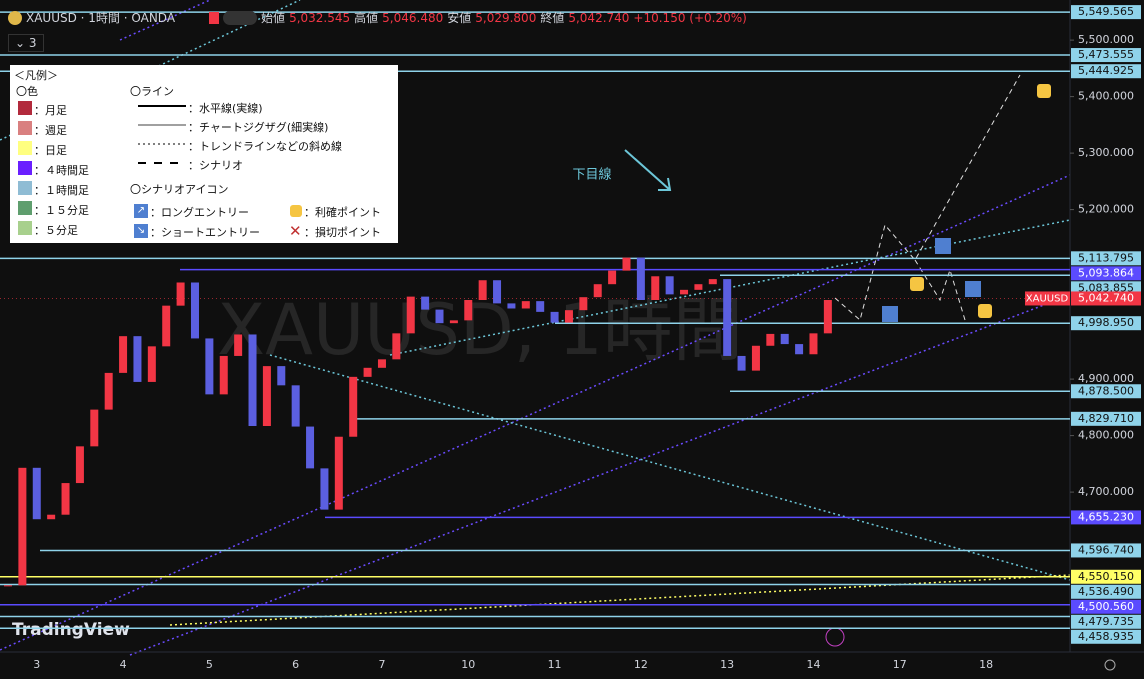  I want to click on arrow, so click(665, 184).